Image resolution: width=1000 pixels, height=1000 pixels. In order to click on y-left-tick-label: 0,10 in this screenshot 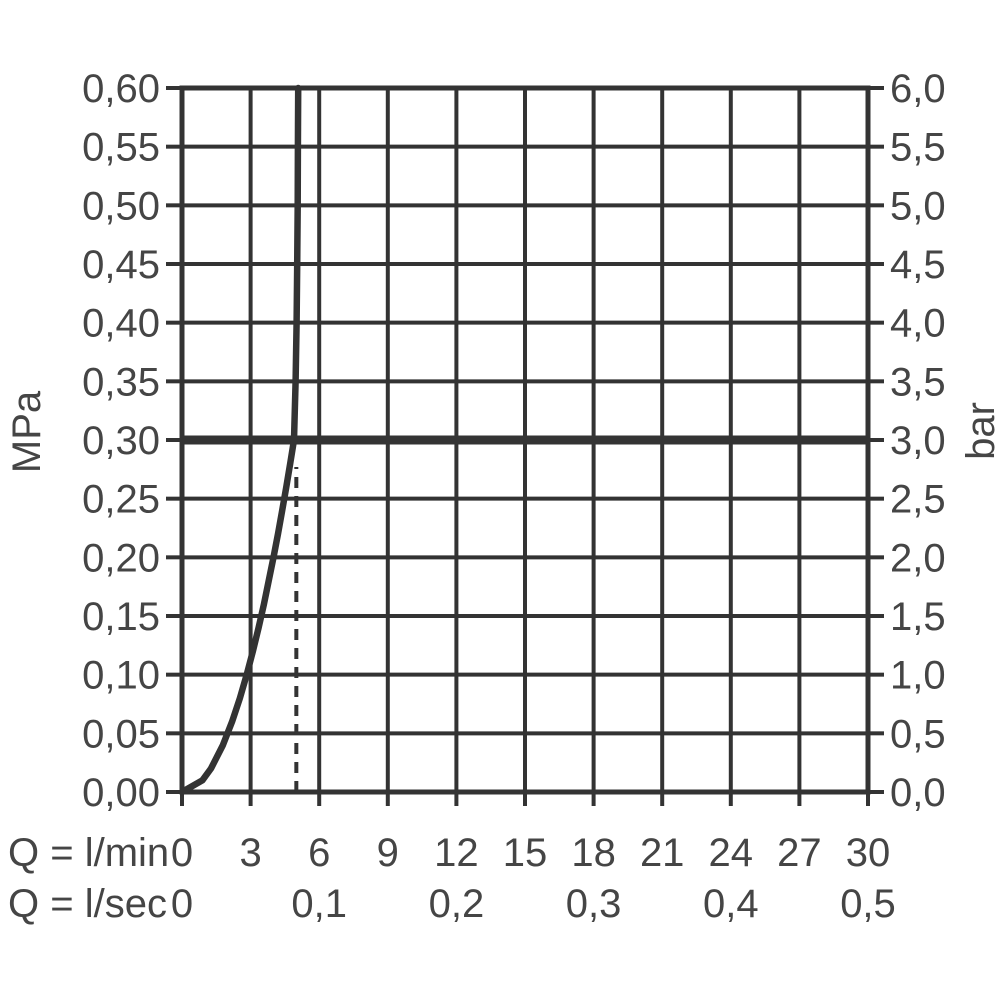, I will do `click(121, 676)`.